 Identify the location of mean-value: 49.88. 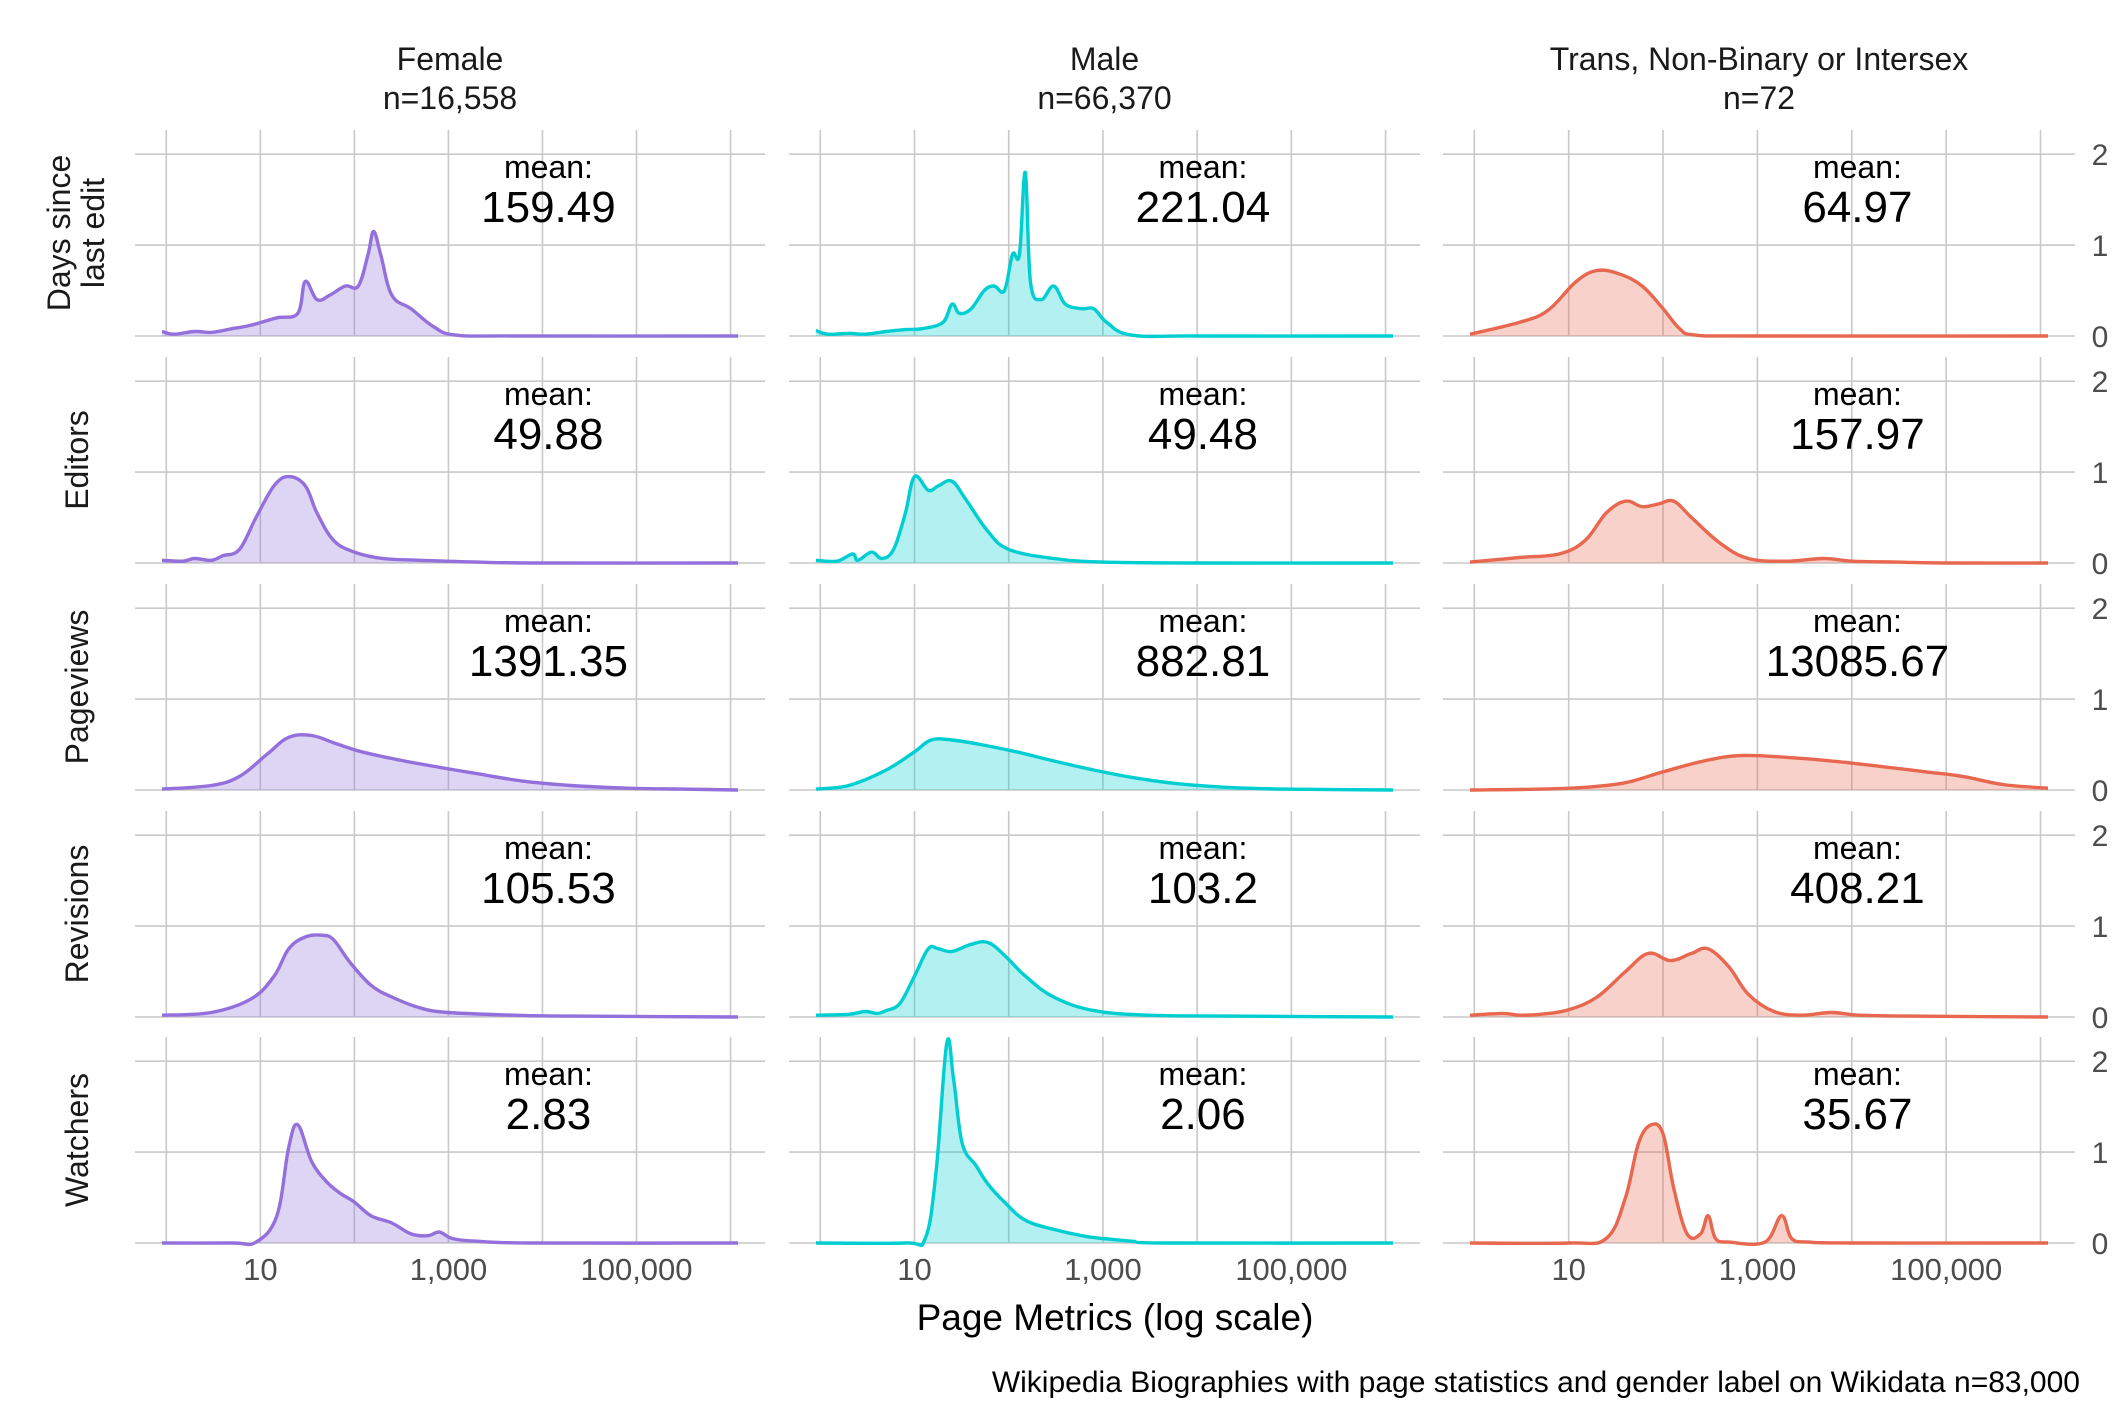
(548, 434).